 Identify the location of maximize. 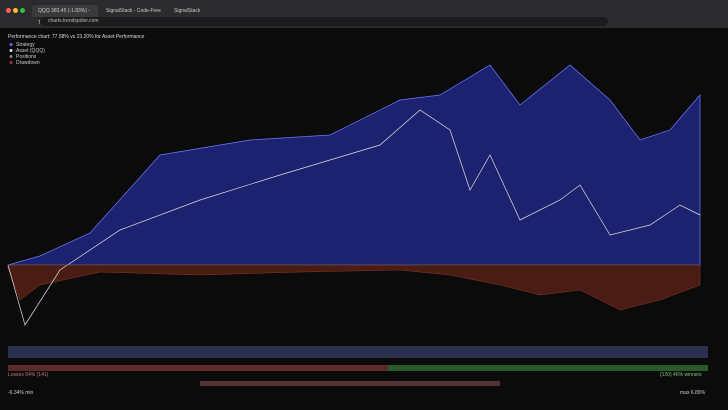
(22, 10).